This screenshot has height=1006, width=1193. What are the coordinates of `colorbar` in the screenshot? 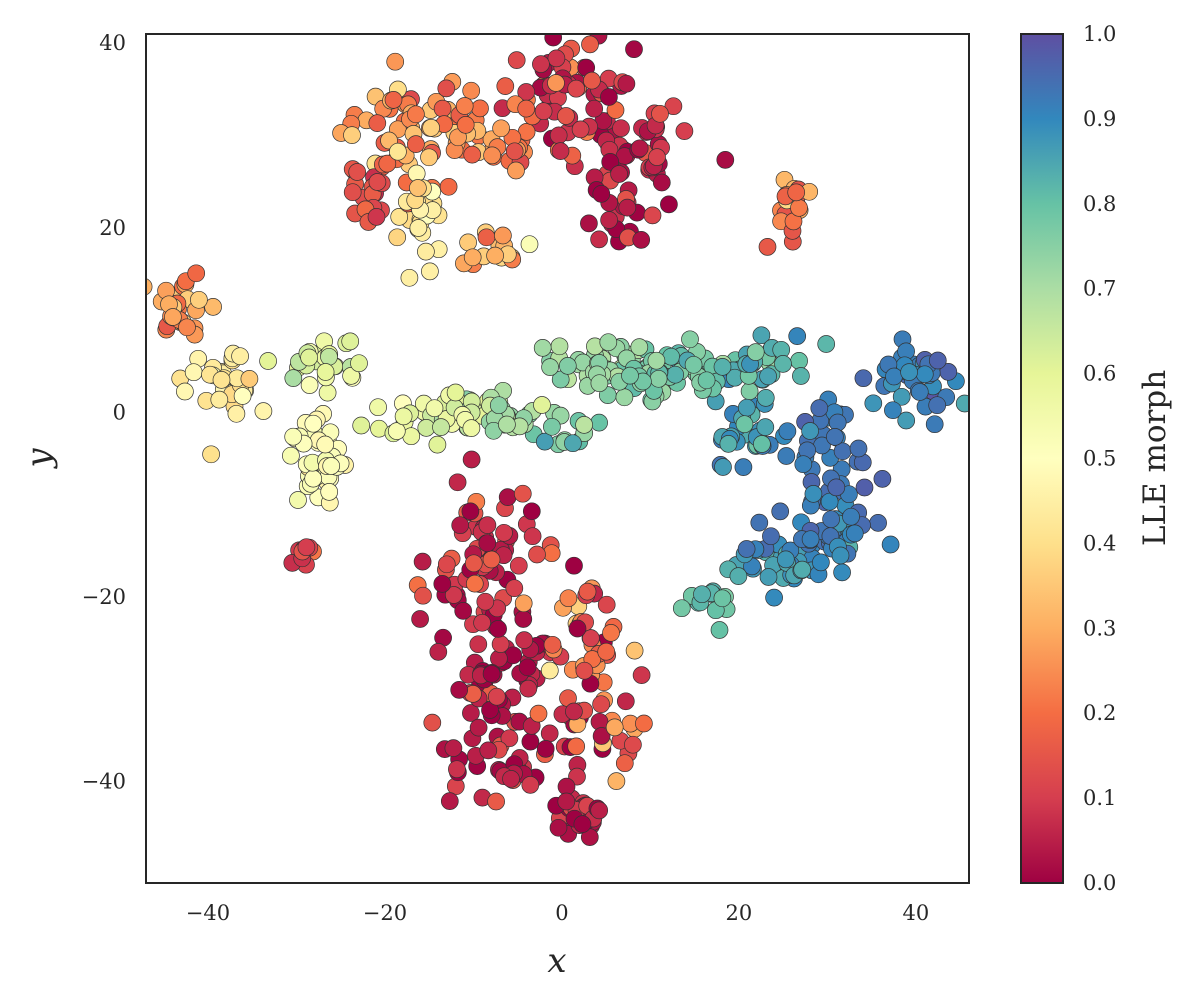 It's located at (1042, 458).